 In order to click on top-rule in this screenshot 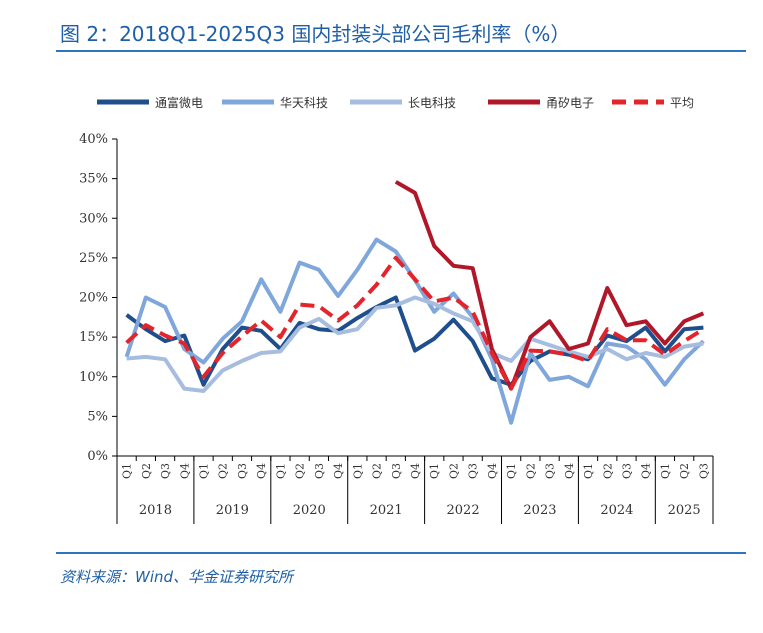, I will do `click(401, 51)`.